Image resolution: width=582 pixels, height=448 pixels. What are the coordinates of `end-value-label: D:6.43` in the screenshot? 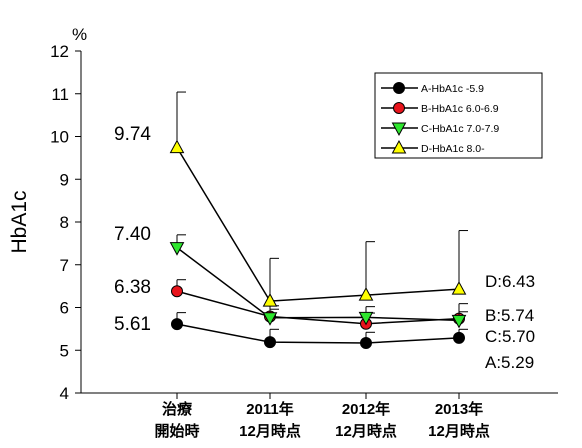 It's located at (510, 281).